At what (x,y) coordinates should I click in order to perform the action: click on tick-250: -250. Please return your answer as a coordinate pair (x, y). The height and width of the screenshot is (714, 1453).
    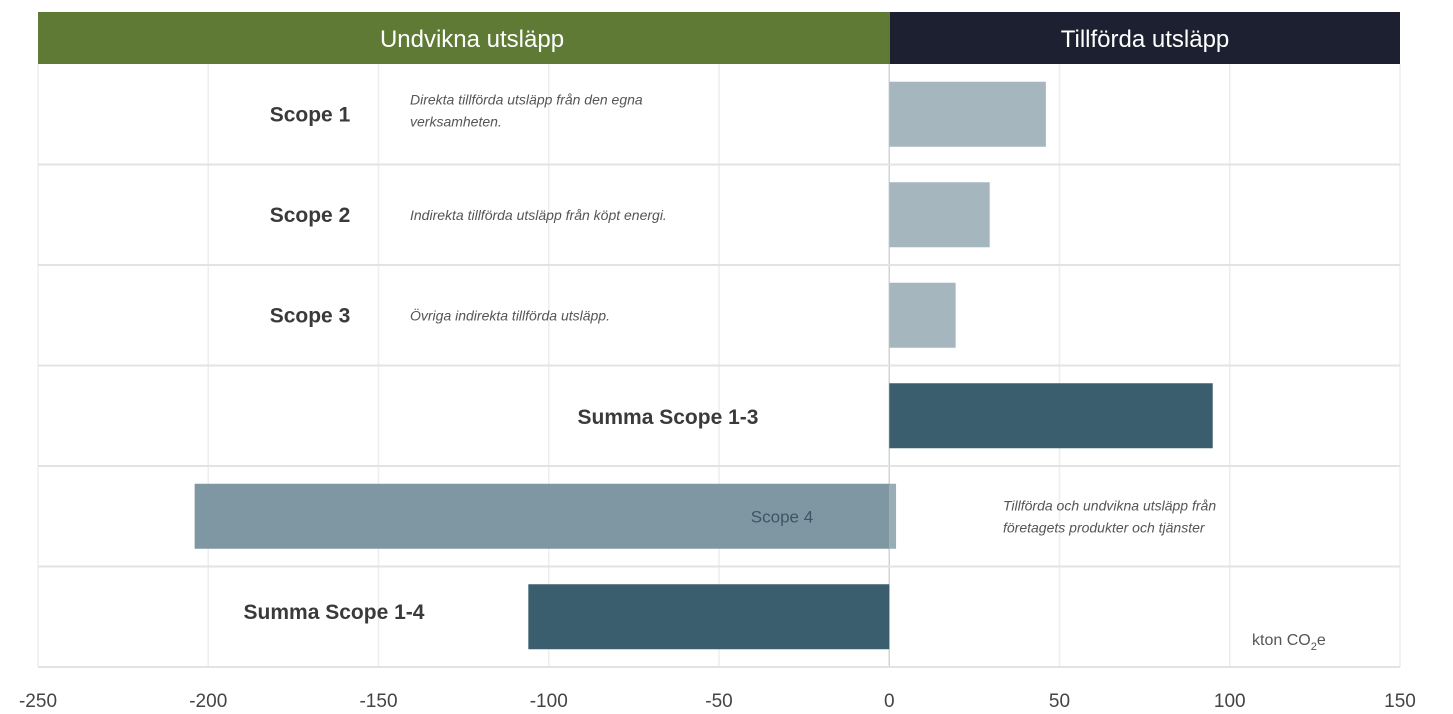
    Looking at the image, I should click on (38, 701).